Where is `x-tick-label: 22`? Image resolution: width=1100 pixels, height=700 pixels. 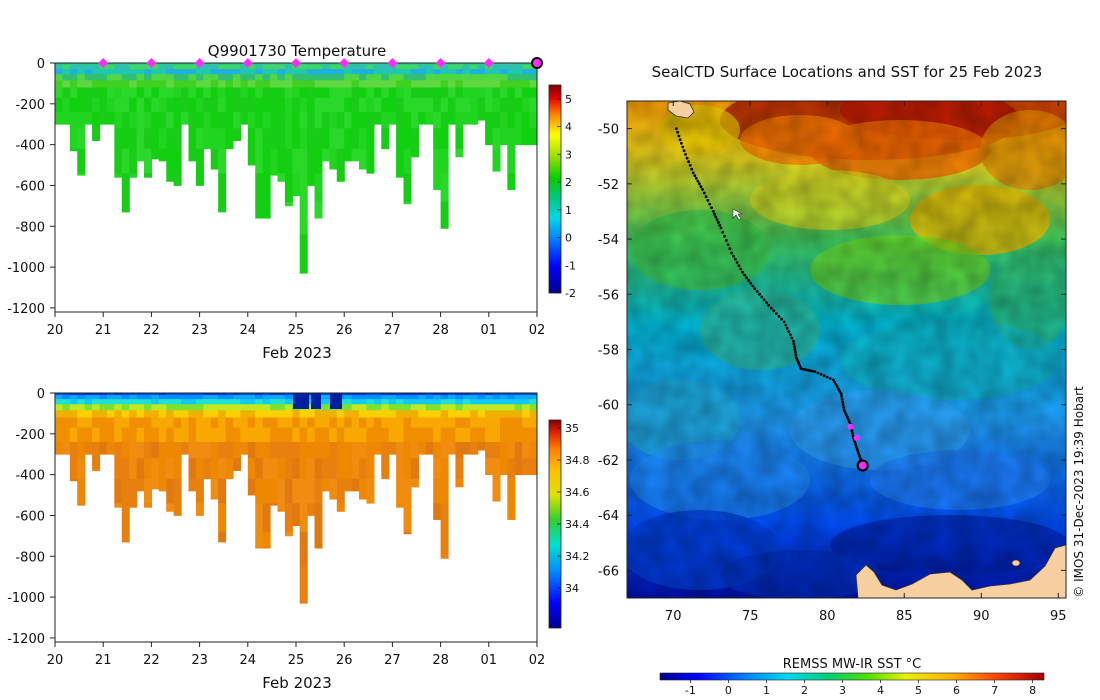
x-tick-label: 22 is located at coordinates (151, 330).